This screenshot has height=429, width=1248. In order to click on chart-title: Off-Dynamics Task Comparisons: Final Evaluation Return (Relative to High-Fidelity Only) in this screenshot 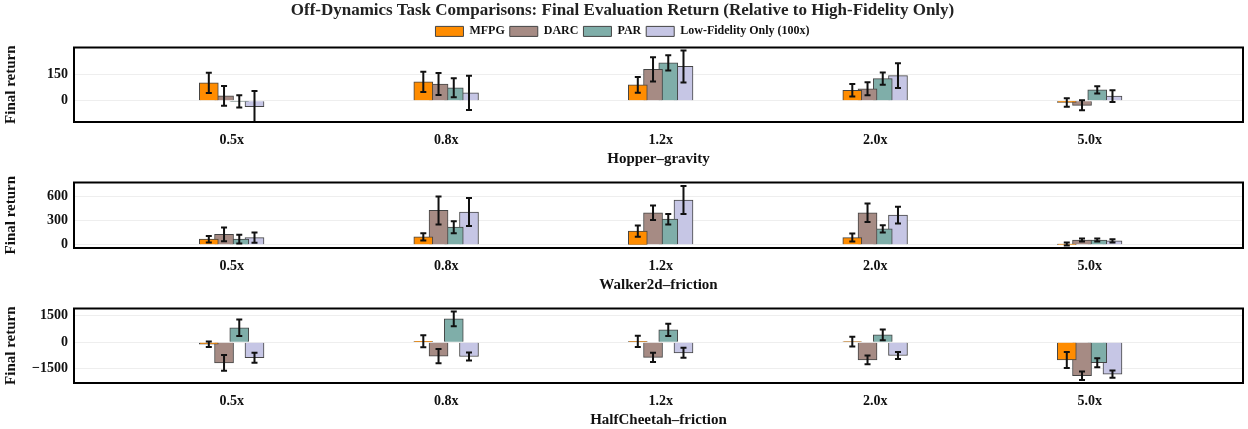, I will do `click(622, 9)`.